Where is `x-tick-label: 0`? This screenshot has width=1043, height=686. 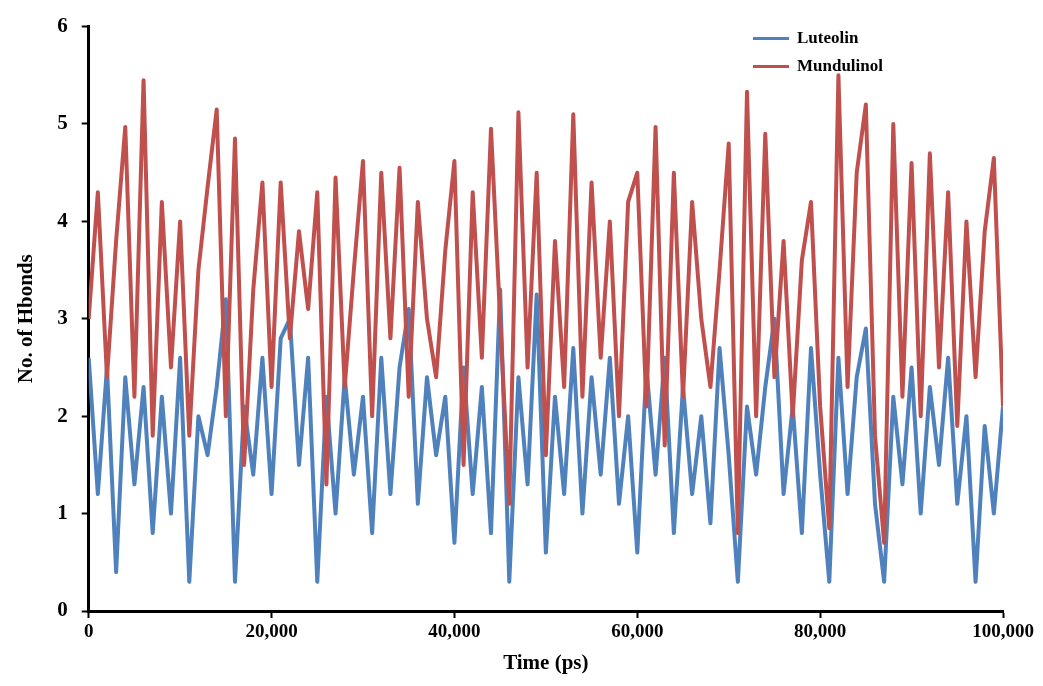
x-tick-label: 0 is located at coordinates (88, 631).